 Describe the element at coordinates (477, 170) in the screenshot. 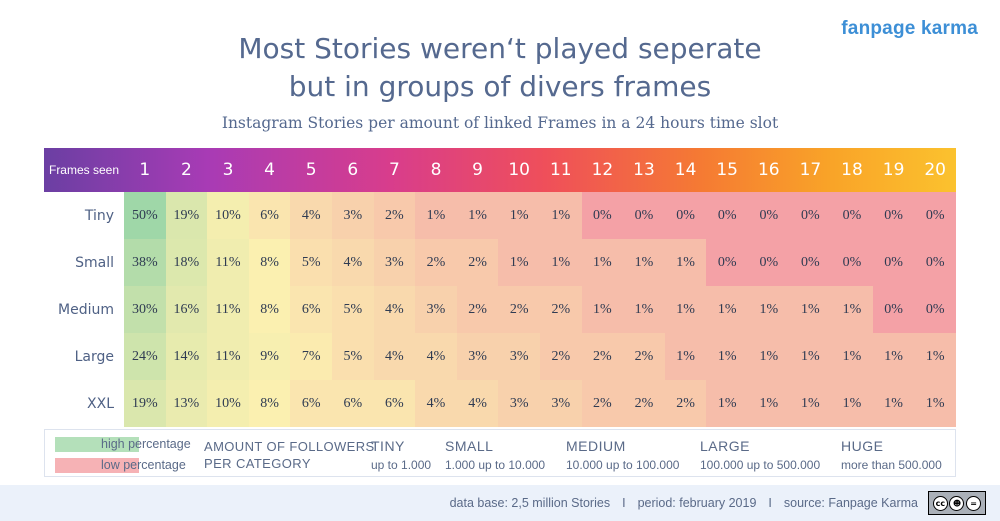

I see `column-header: 9` at that location.